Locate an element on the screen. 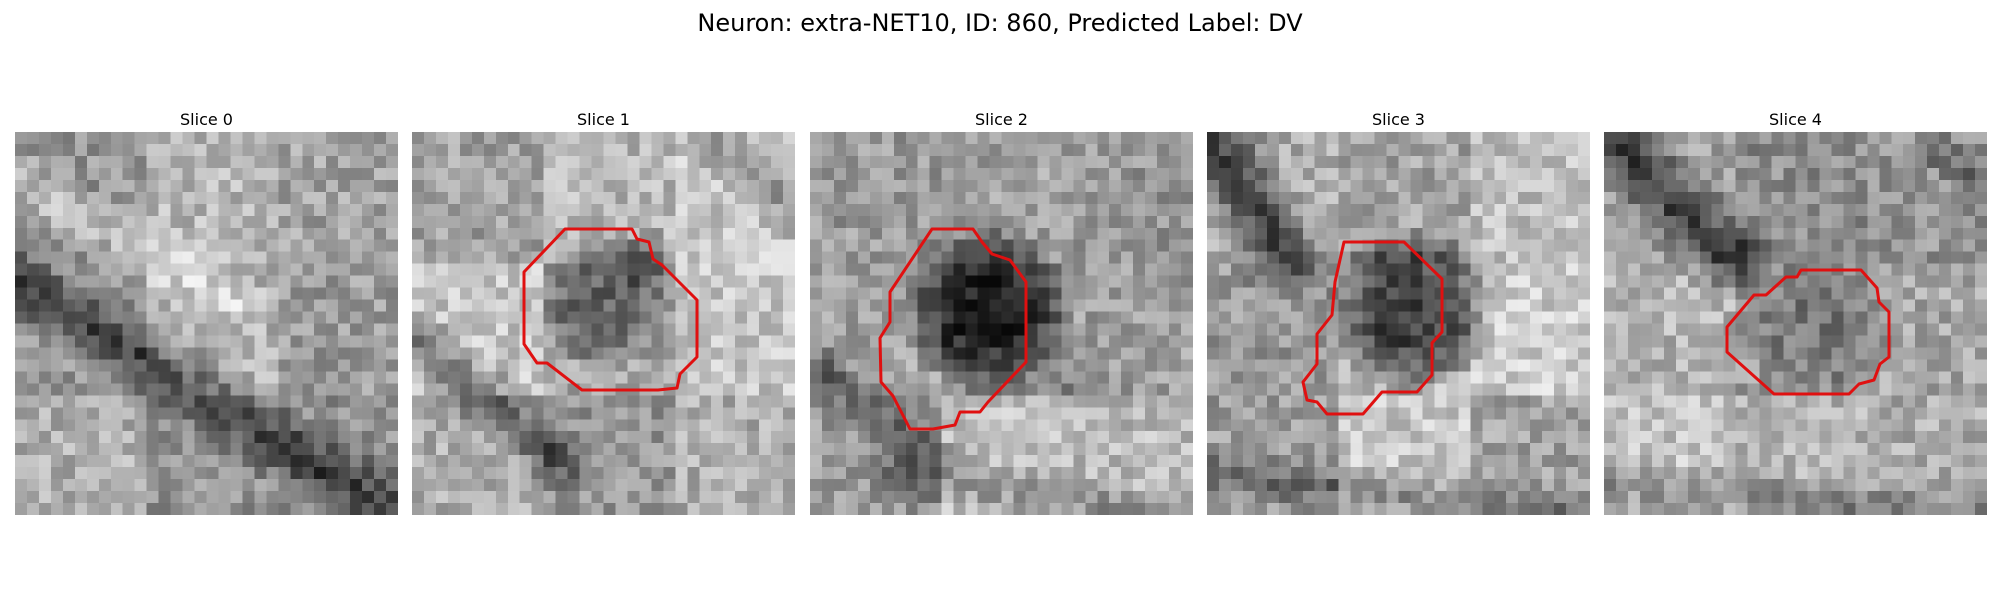 This screenshot has width=2000, height=600. slice-panel-1: Slice 1 is located at coordinates (603, 311).